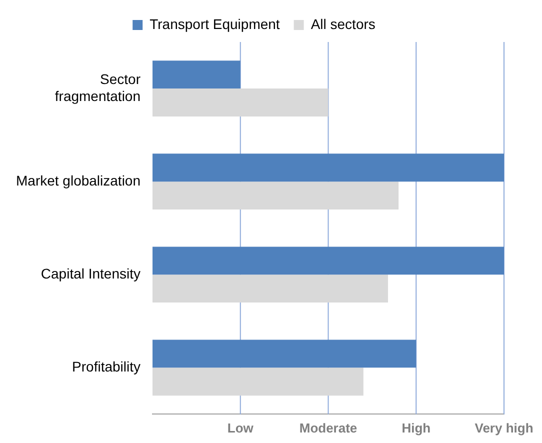  Describe the element at coordinates (215, 24) in the screenshot. I see `legend-label: Transport Equipment` at that location.